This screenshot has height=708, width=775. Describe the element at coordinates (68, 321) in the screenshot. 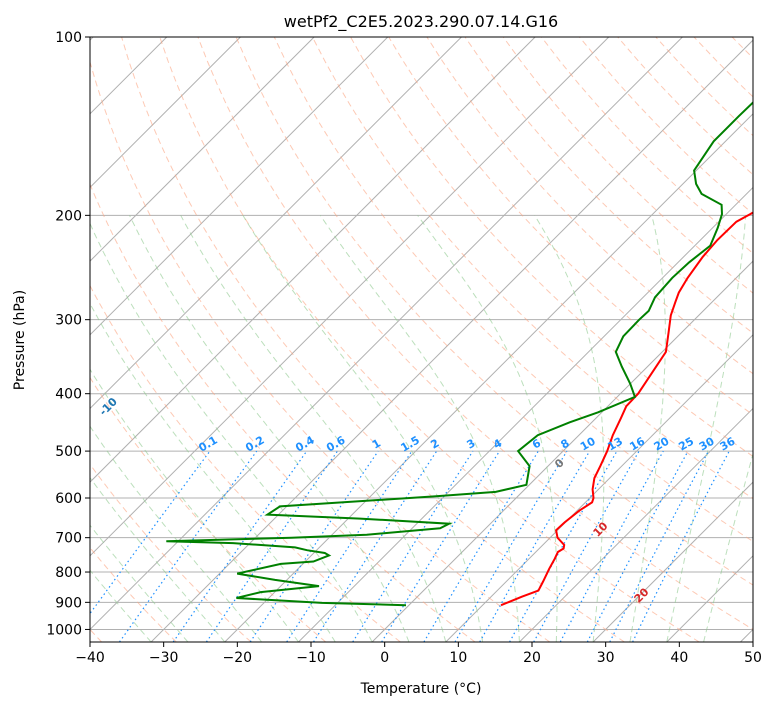

I see `y-tick-label: 300` at that location.